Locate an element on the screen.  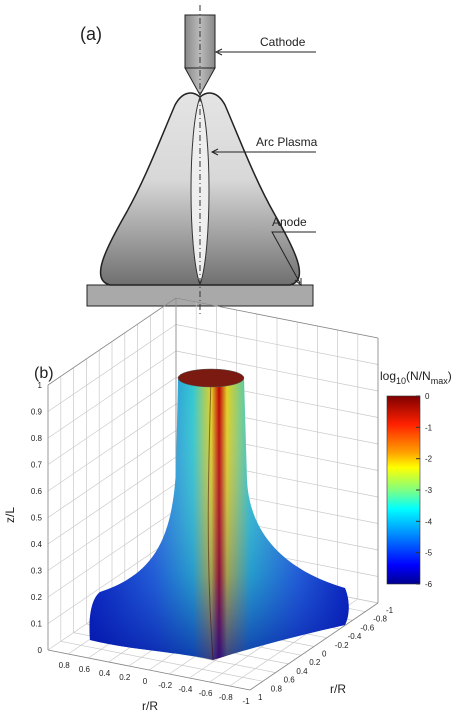
y-tick-label: 0.4 is located at coordinates (302, 671).